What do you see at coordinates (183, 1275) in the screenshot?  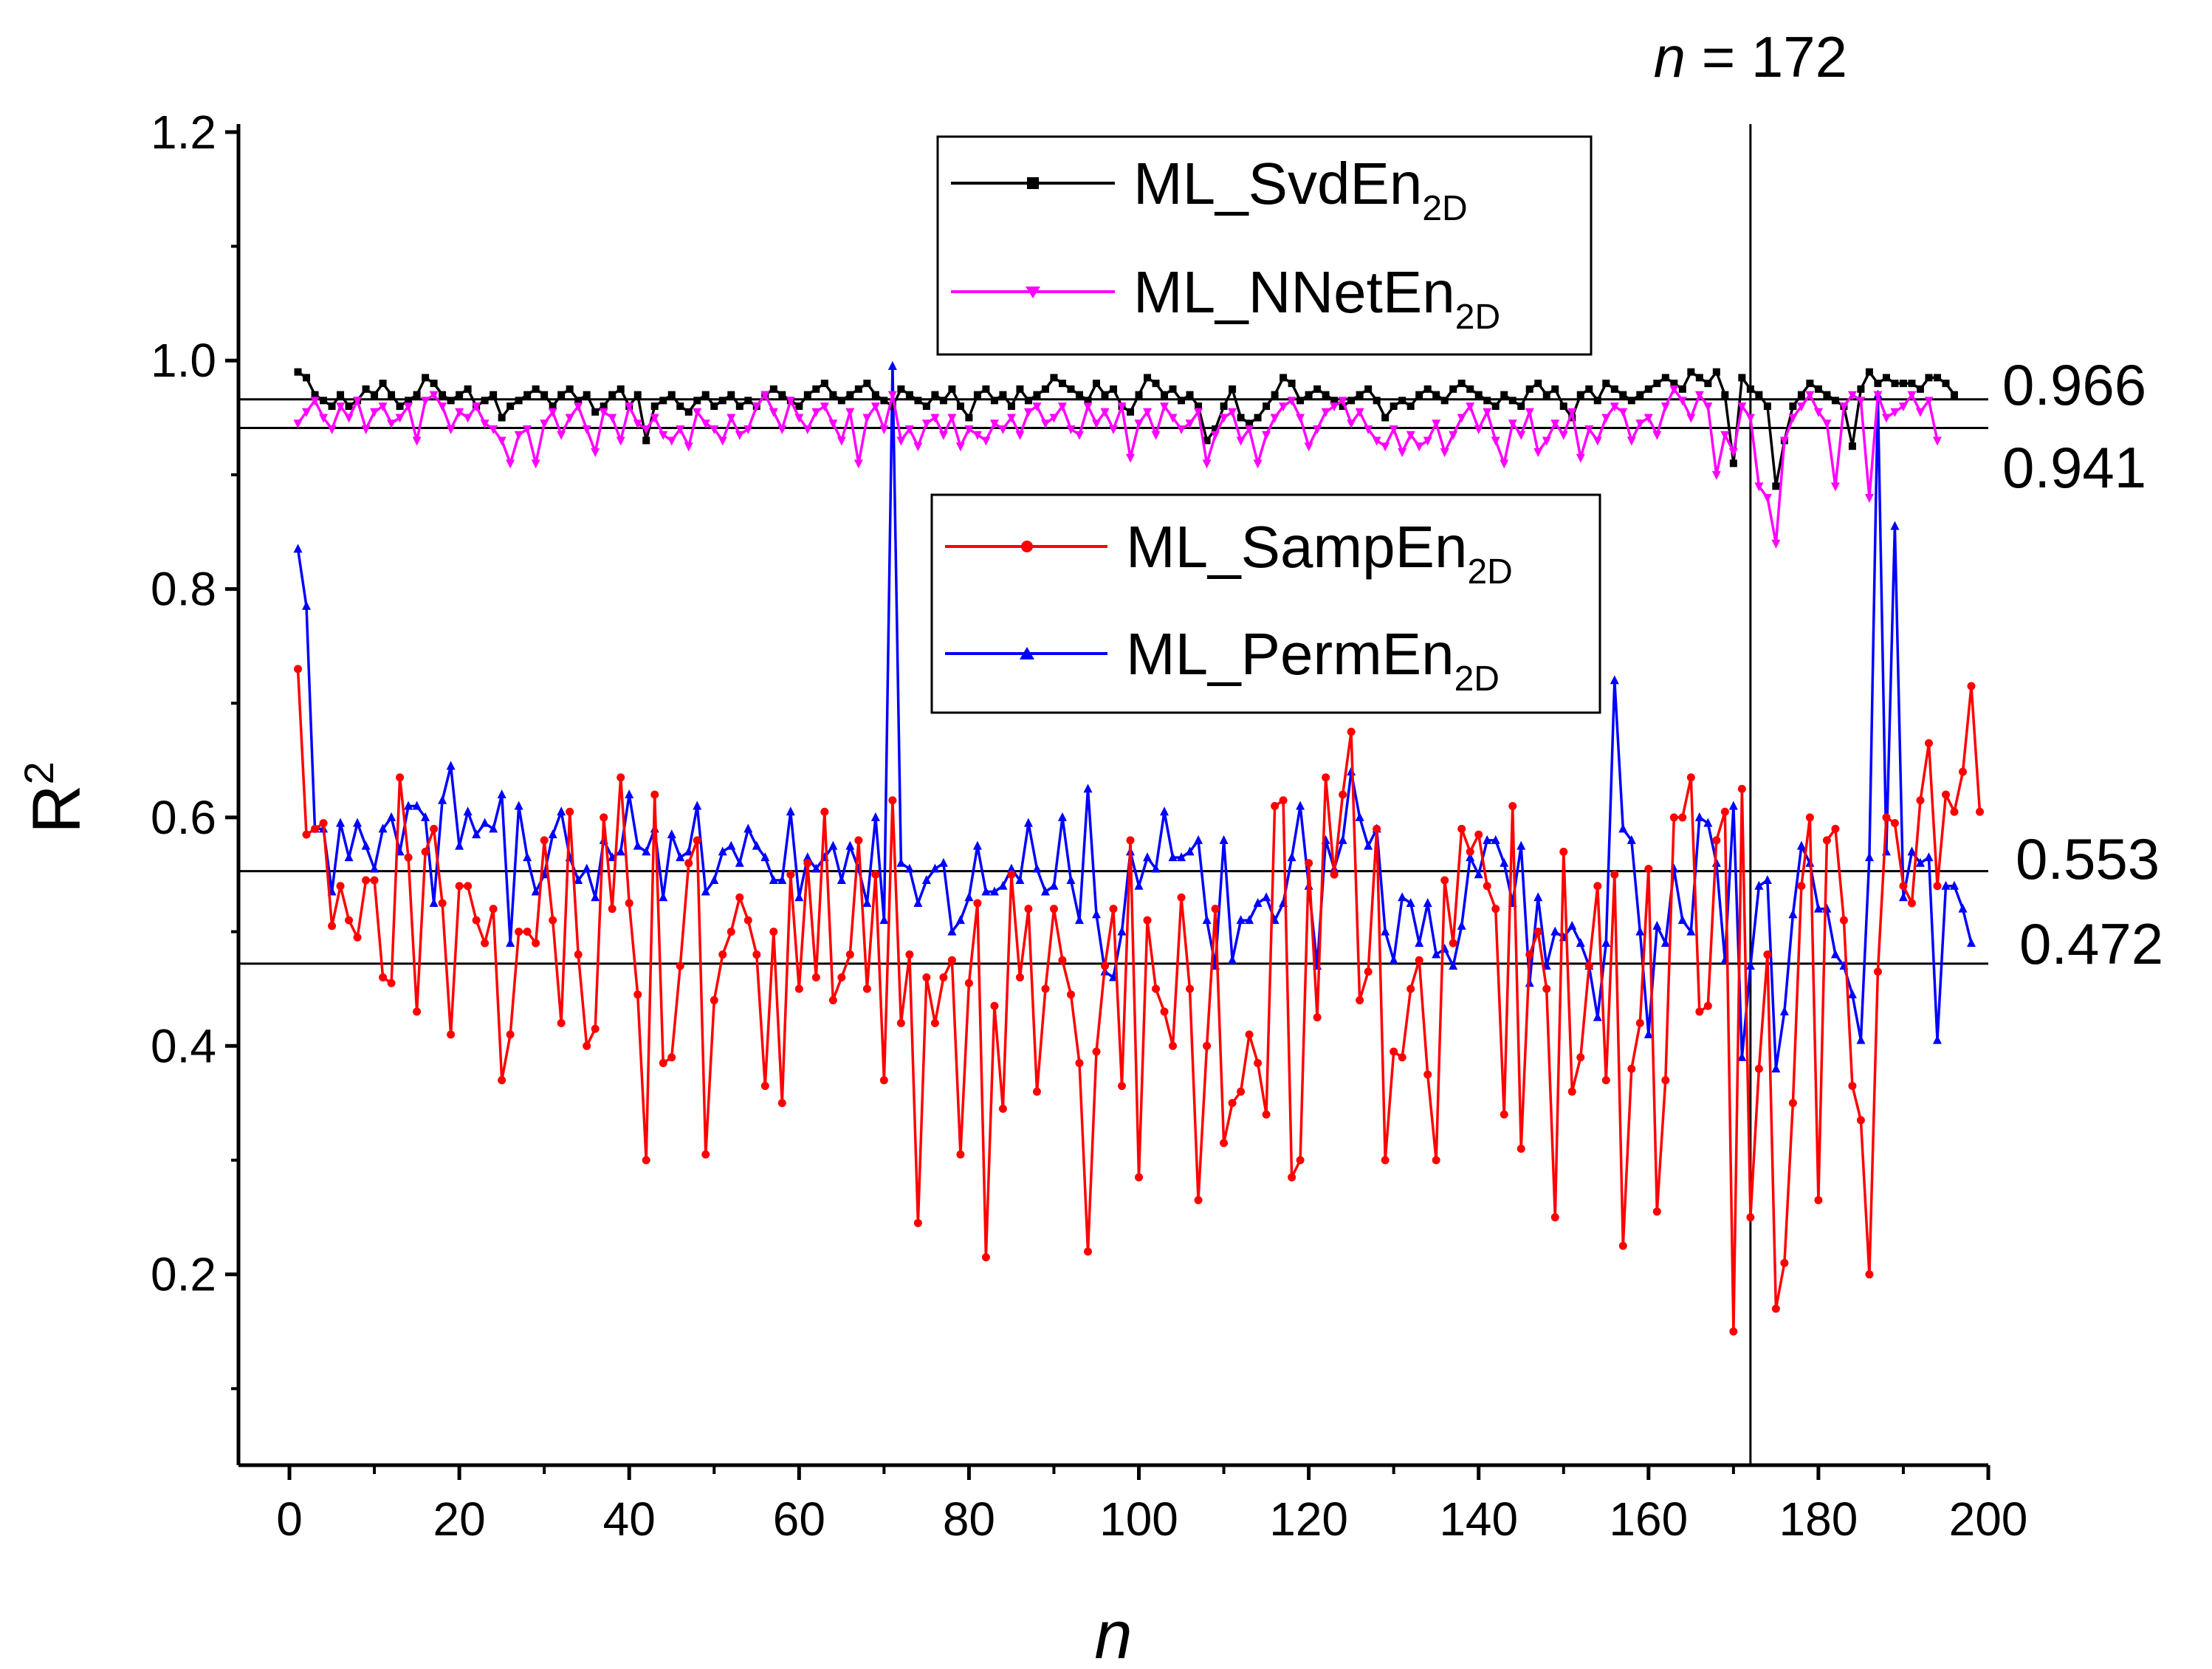 I see `y-tick-label: 0.2` at bounding box center [183, 1275].